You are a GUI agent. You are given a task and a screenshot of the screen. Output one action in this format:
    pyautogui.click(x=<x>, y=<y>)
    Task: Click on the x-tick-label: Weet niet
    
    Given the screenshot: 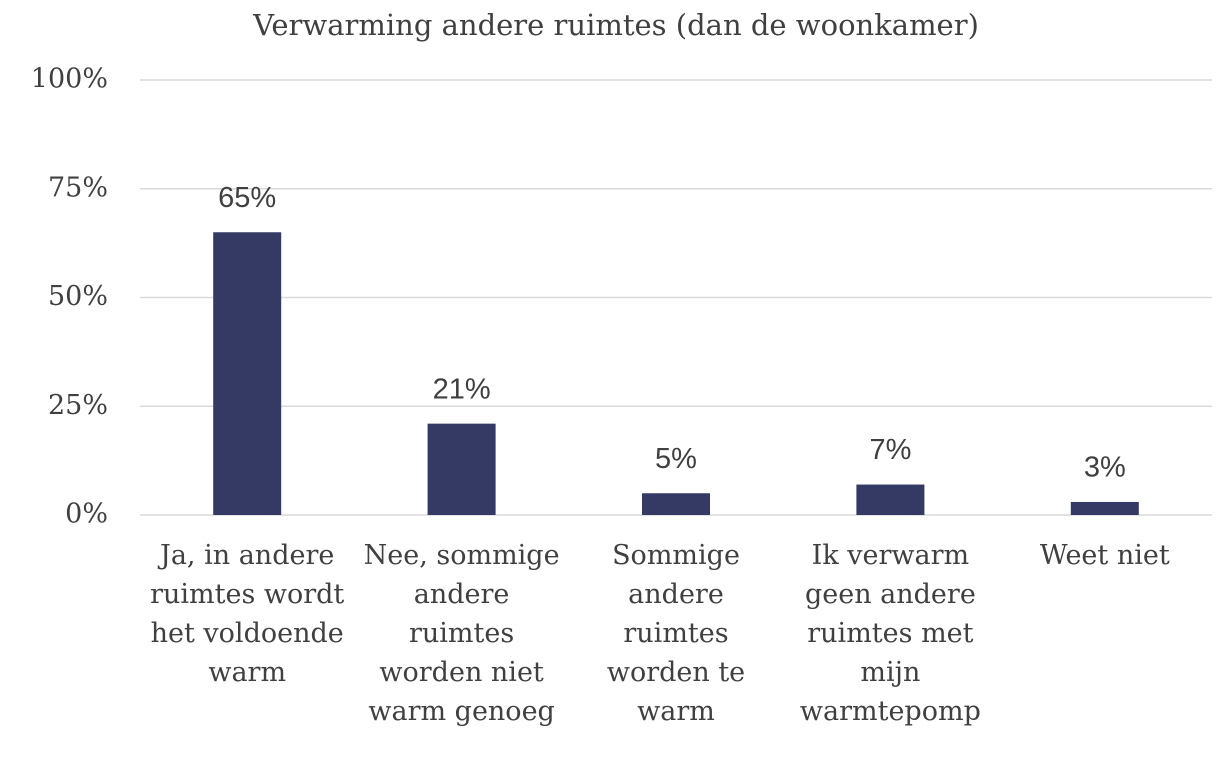 What is the action you would take?
    pyautogui.click(x=1104, y=555)
    